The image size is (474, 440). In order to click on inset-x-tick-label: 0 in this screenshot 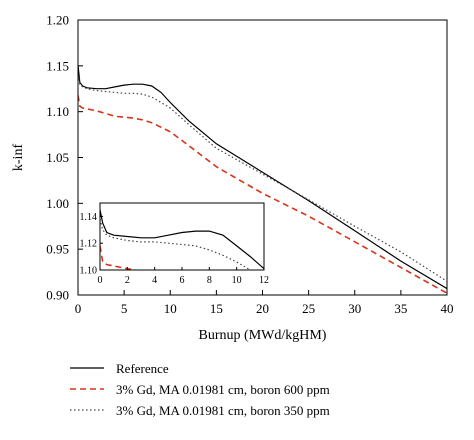, I will do `click(100, 280)`.